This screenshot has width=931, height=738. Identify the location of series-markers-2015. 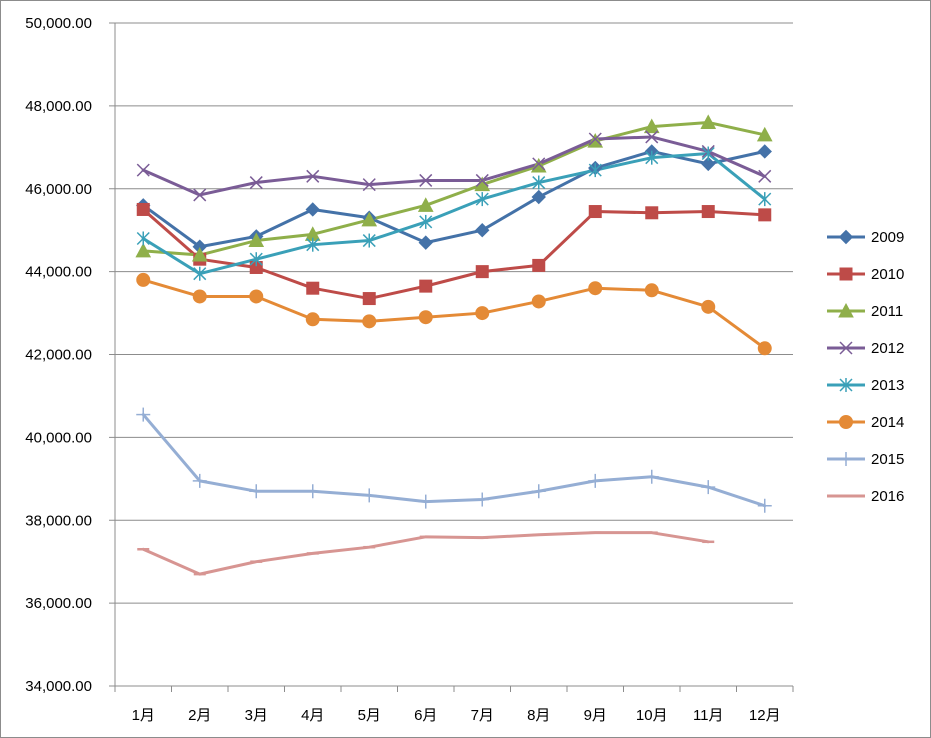
(454, 460).